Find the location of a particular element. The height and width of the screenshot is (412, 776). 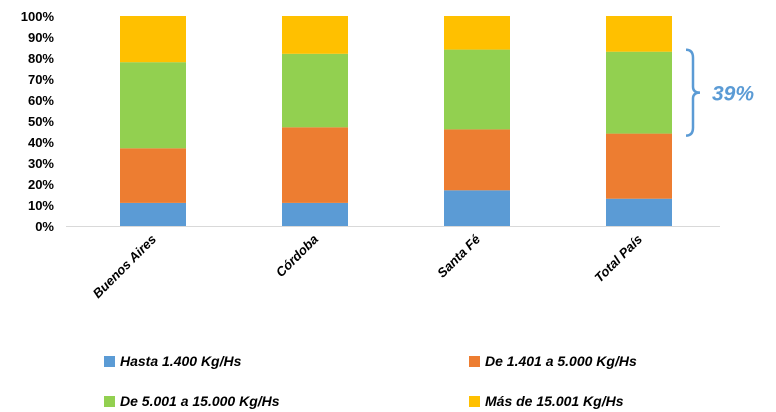

y-axis: 0% 10% 20% 30% 40% 50% 60% 70% 80% 90% 100% is located at coordinates (38, 121).